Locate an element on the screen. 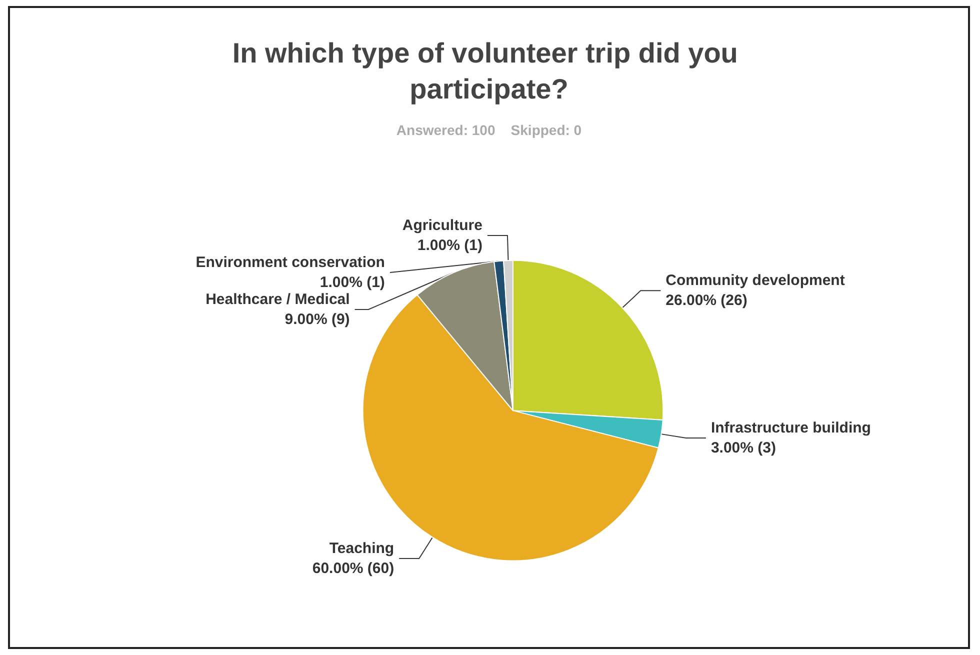 Image resolution: width=980 pixels, height=655 pixels. chart-subtitle: Answered: 100 Skipped: 0 is located at coordinates (489, 130).